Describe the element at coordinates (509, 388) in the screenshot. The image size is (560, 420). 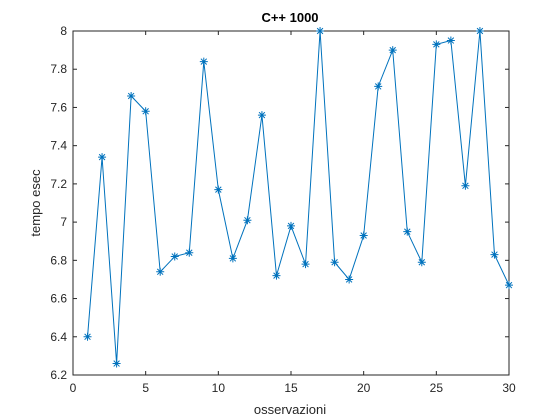
I see `x-tick-label: 30` at that location.